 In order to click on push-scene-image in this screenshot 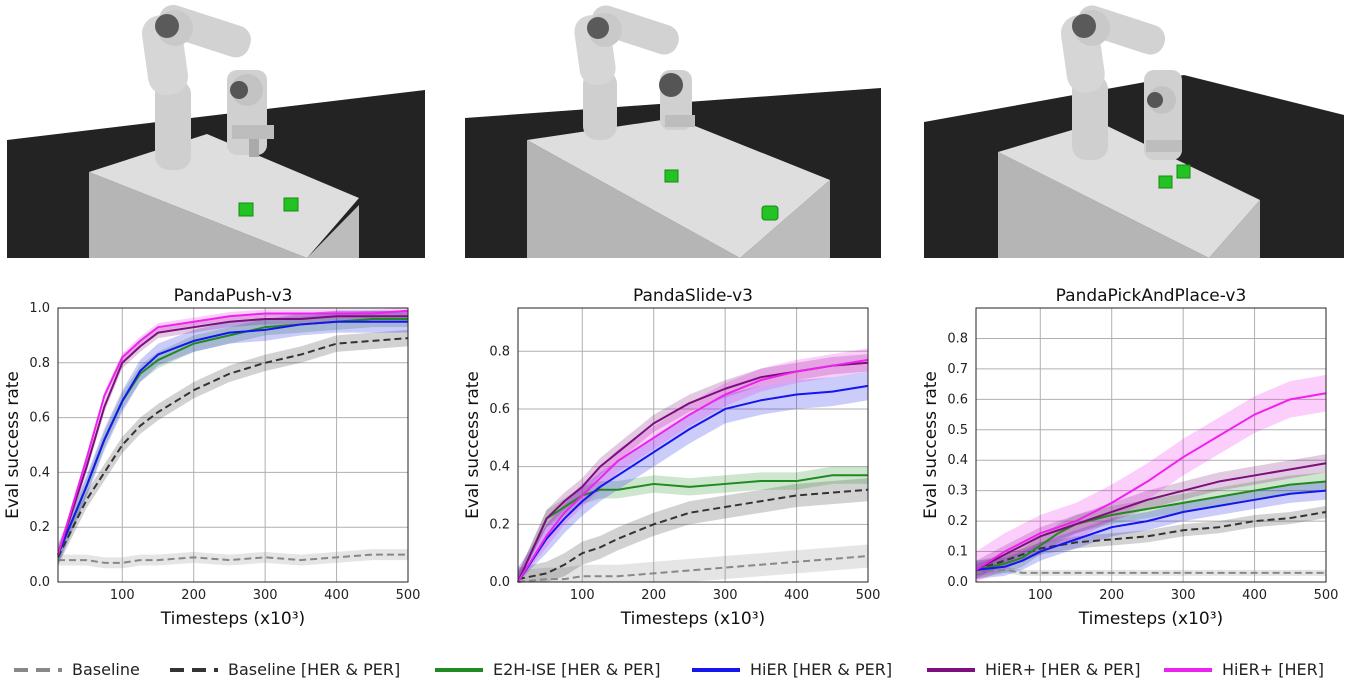, I will do `click(216, 129)`.